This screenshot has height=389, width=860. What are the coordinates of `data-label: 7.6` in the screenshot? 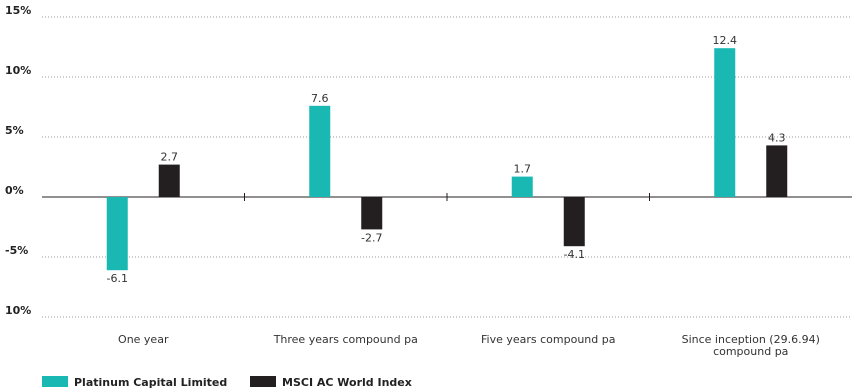 It's located at (320, 98).